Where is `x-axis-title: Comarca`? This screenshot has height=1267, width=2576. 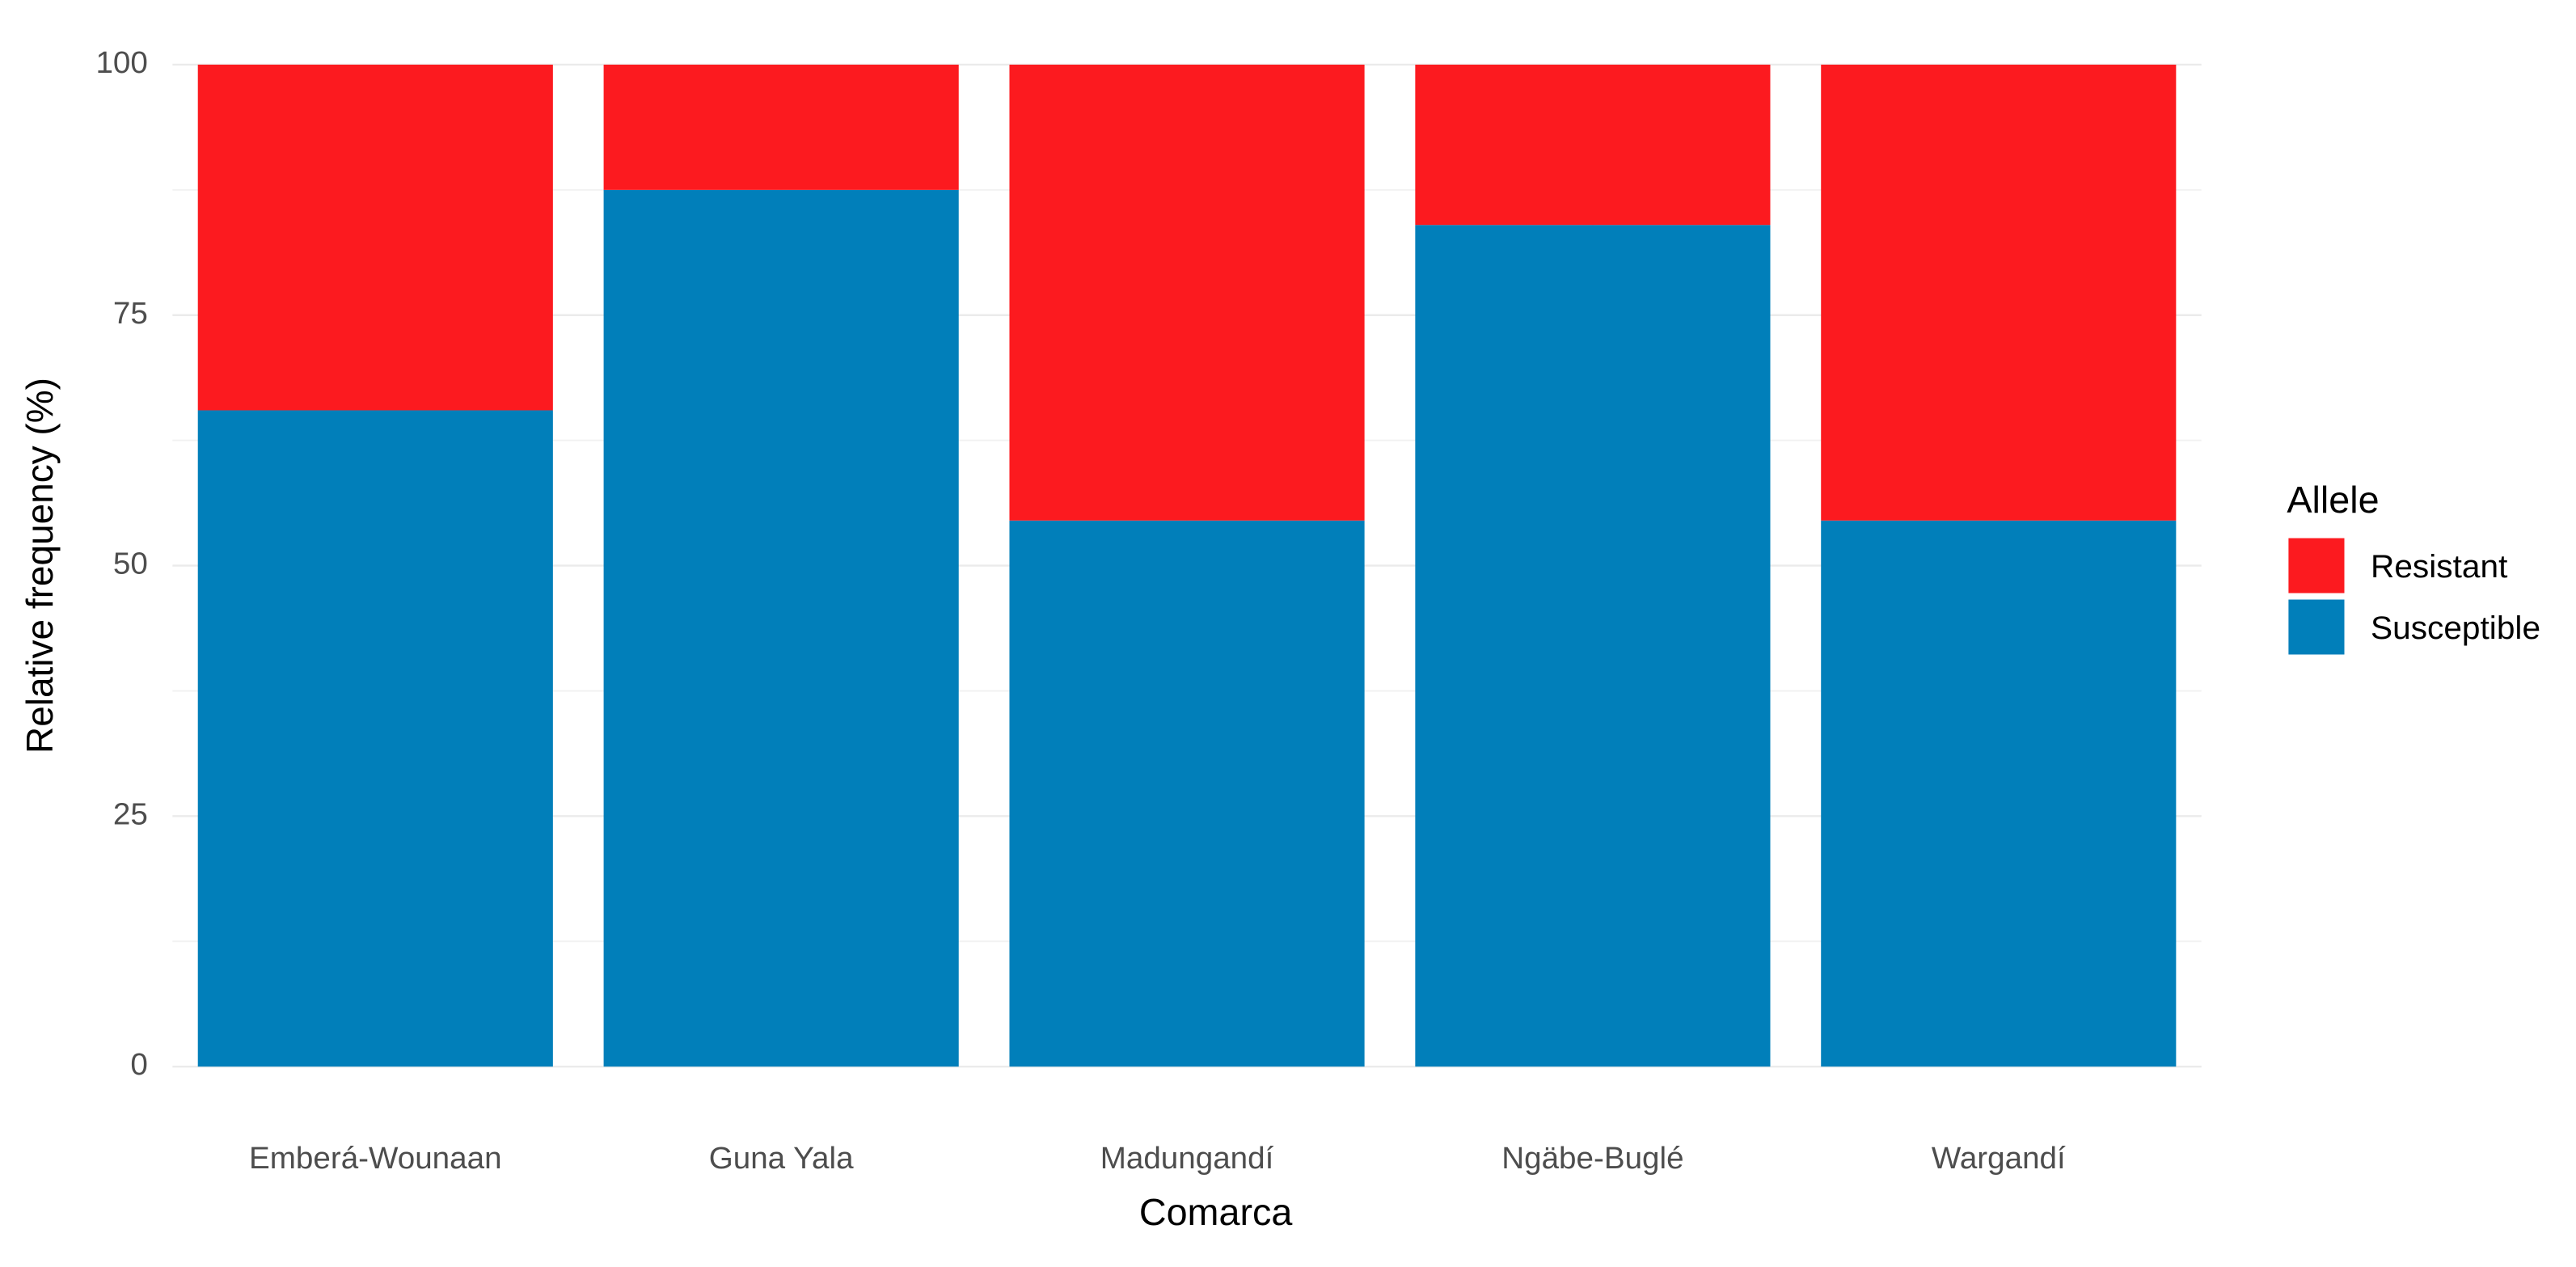
x-axis-title: Comarca is located at coordinates (1216, 1213).